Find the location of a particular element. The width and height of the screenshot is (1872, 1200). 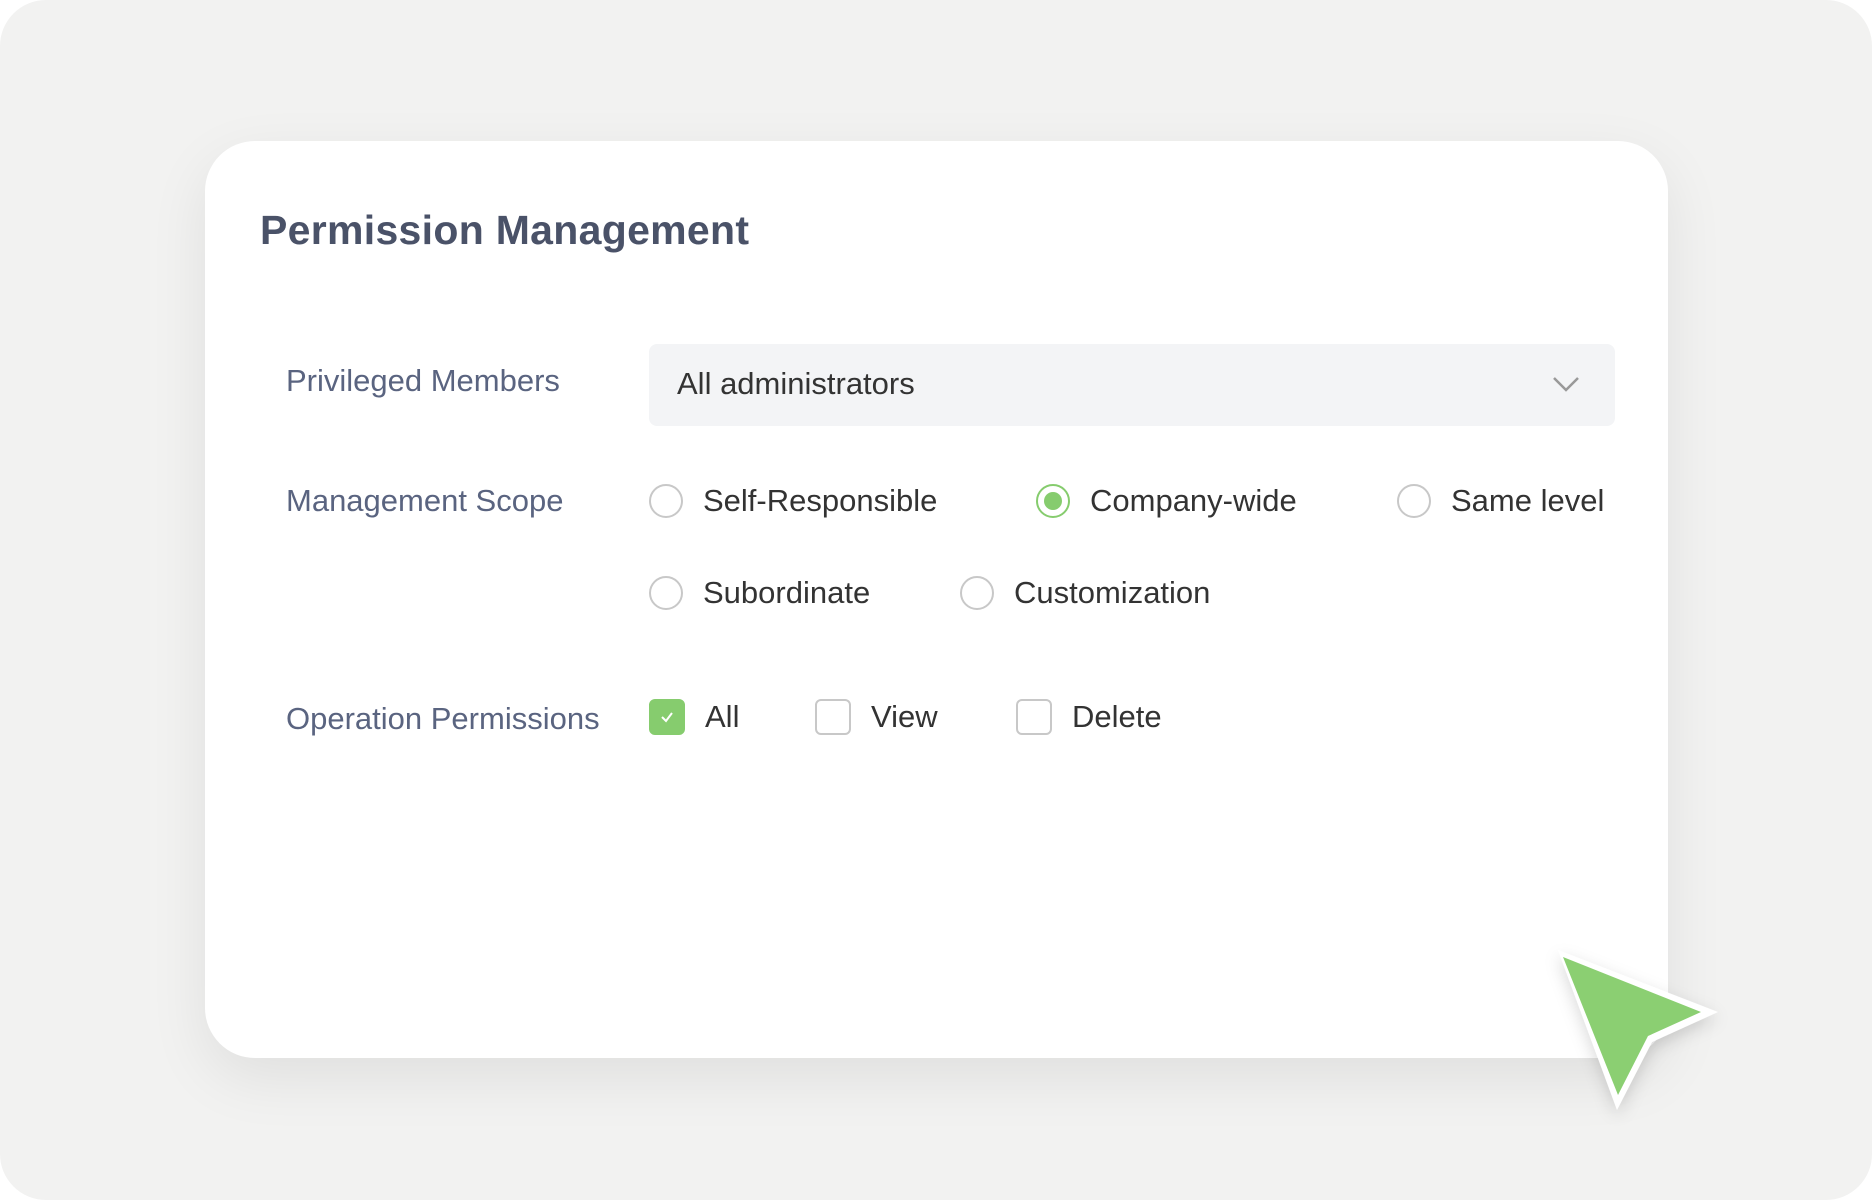

select-value: All administrators is located at coordinates (796, 383).